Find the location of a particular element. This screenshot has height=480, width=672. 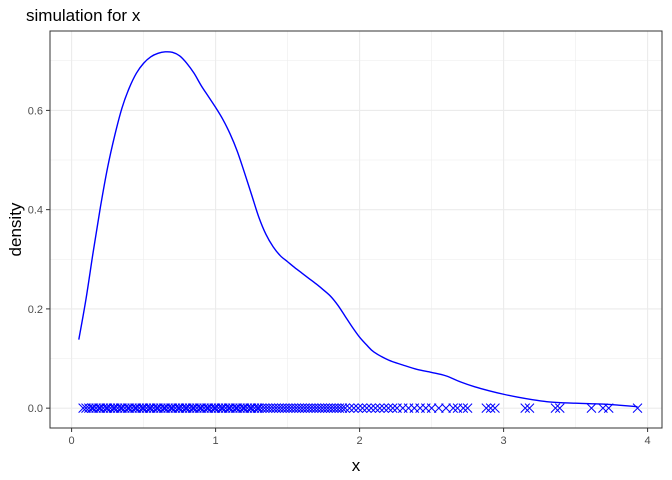

x-tick-label: 4 is located at coordinates (648, 441).